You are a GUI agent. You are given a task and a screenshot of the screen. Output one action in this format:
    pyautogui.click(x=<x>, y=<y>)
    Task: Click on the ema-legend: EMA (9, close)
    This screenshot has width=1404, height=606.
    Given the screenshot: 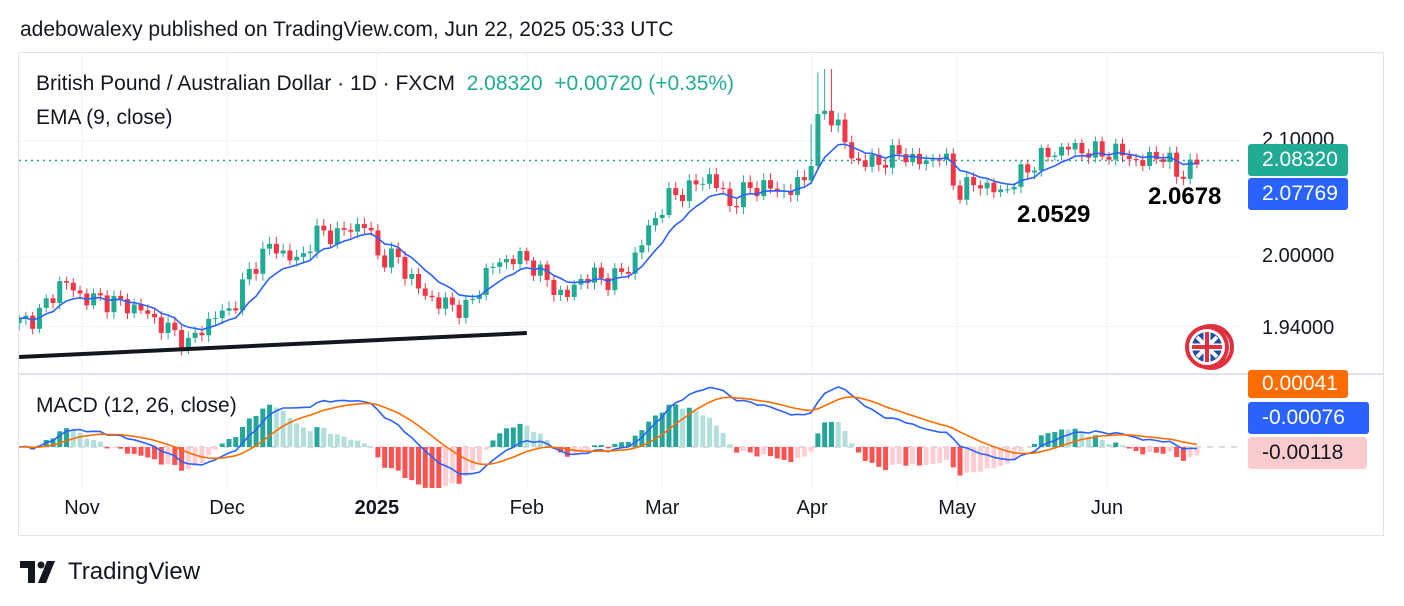 What is the action you would take?
    pyautogui.click(x=104, y=117)
    